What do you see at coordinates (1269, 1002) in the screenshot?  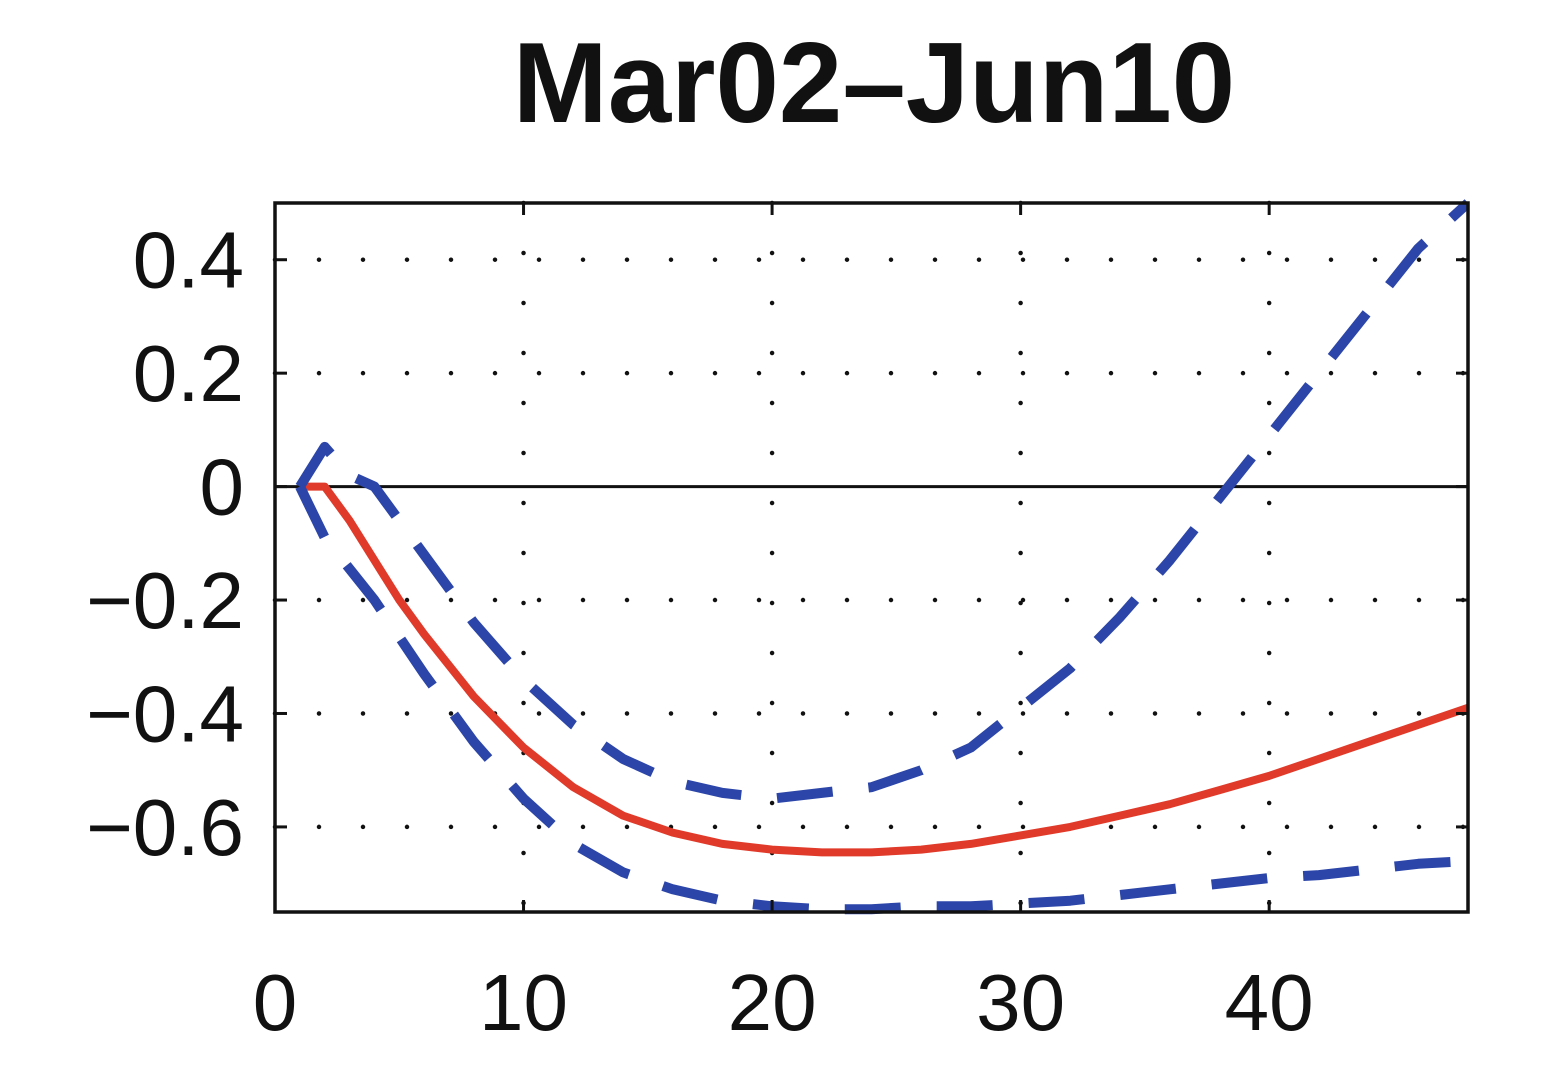 I see `x-tick-label: 40` at bounding box center [1269, 1002].